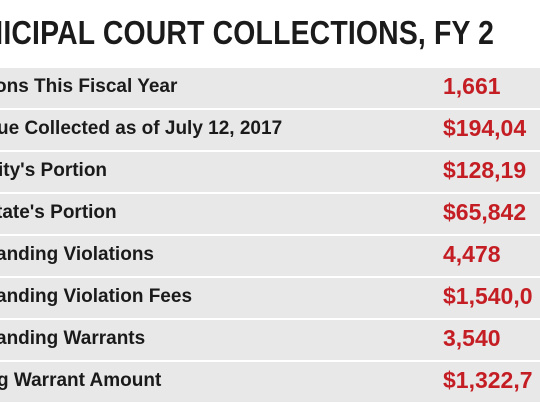 This screenshot has width=540, height=407. Describe the element at coordinates (247, 32) in the screenshot. I see `table-title: UNICIPAL COURT COLLECTIONS, FY 2` at that location.